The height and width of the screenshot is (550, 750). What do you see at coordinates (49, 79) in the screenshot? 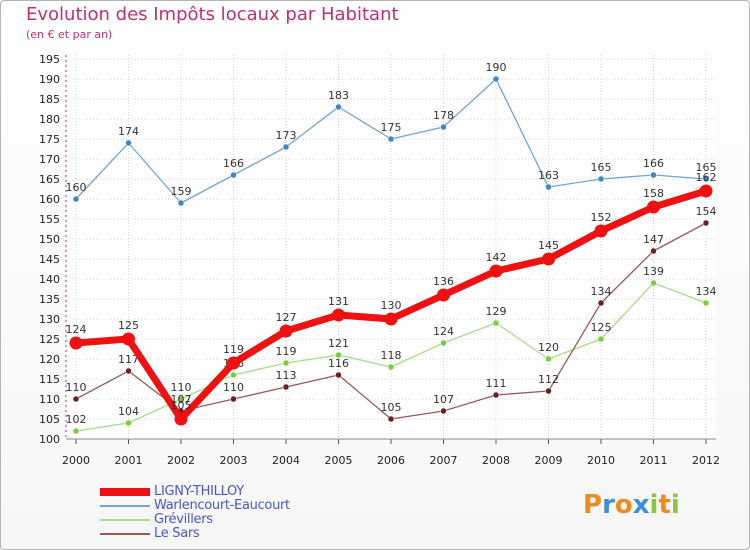
I see `y-tick-label: 190` at bounding box center [49, 79].